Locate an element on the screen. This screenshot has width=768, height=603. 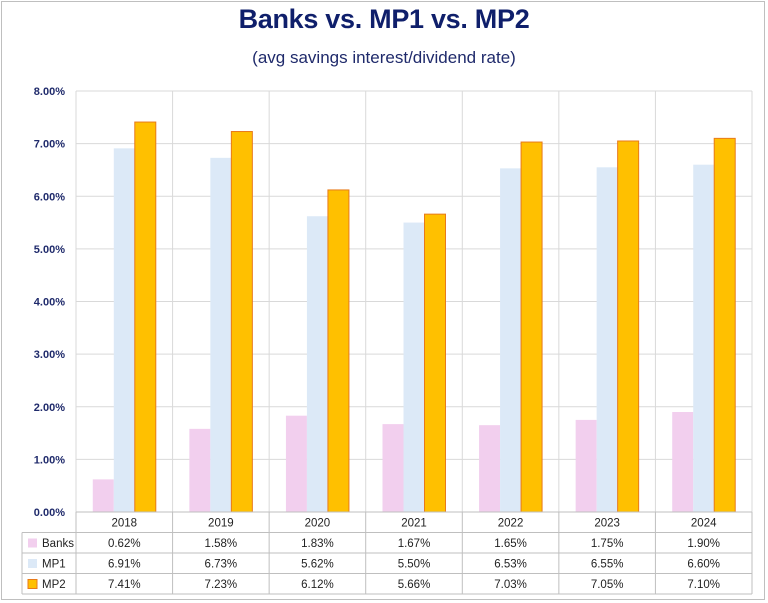
bar-banks-2022 is located at coordinates (490, 468).